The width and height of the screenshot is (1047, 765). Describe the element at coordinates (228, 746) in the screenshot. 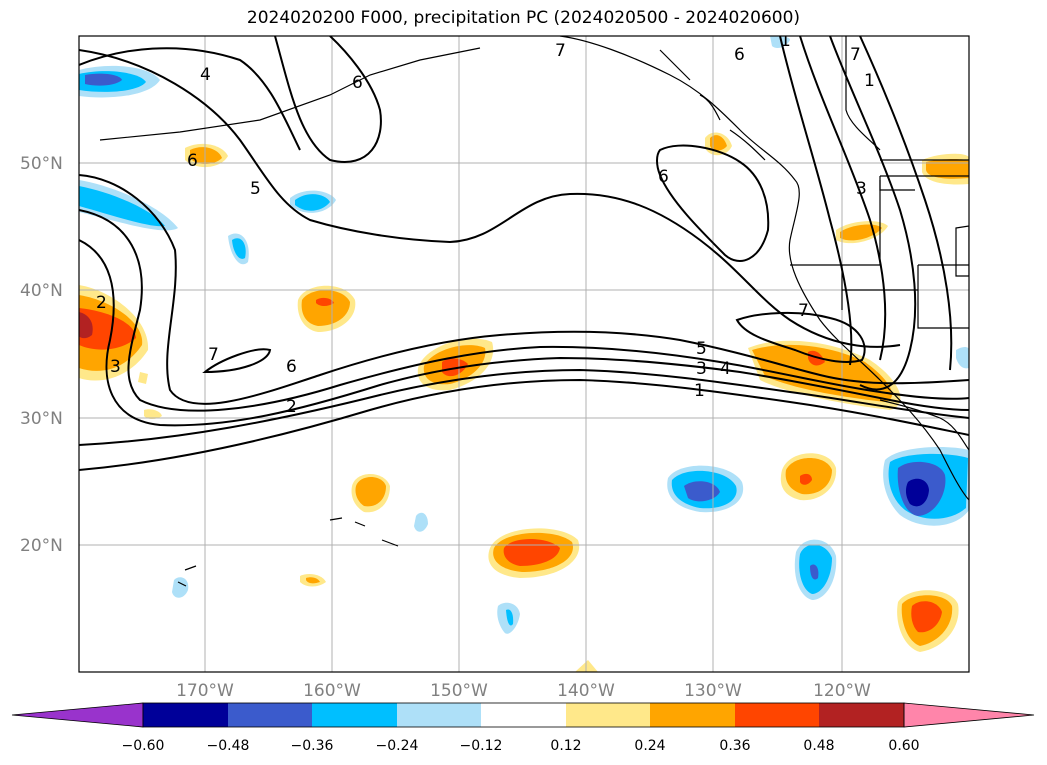

I see `colorbar-tick-label: −0.48` at that location.